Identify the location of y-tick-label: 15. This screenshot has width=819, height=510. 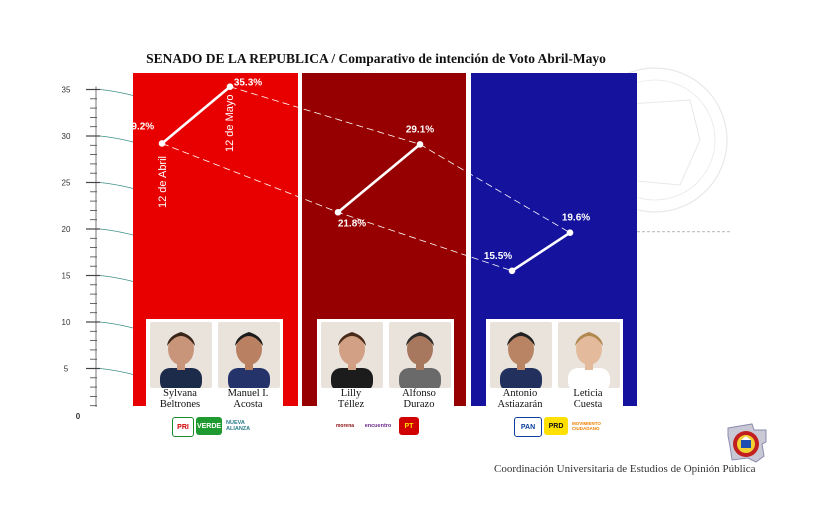
(66, 276).